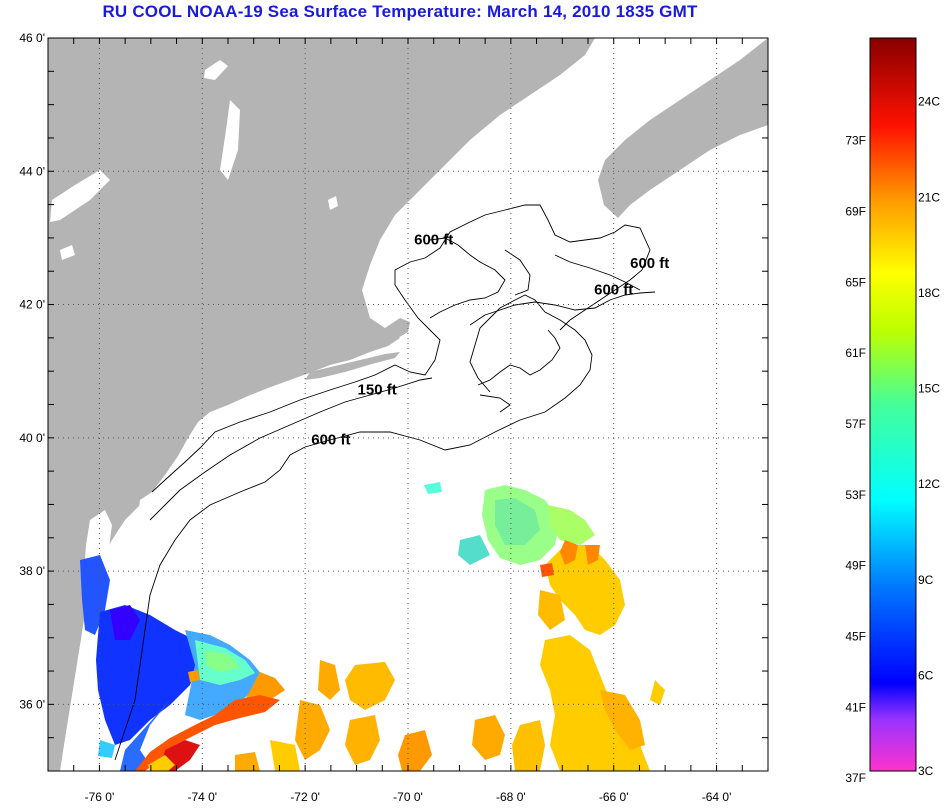 This screenshot has width=944, height=809. Describe the element at coordinates (490, 340) in the screenshot. I see `contour-labels: 600 ft 600 ft 600 ft 150 ft 600 ft` at that location.